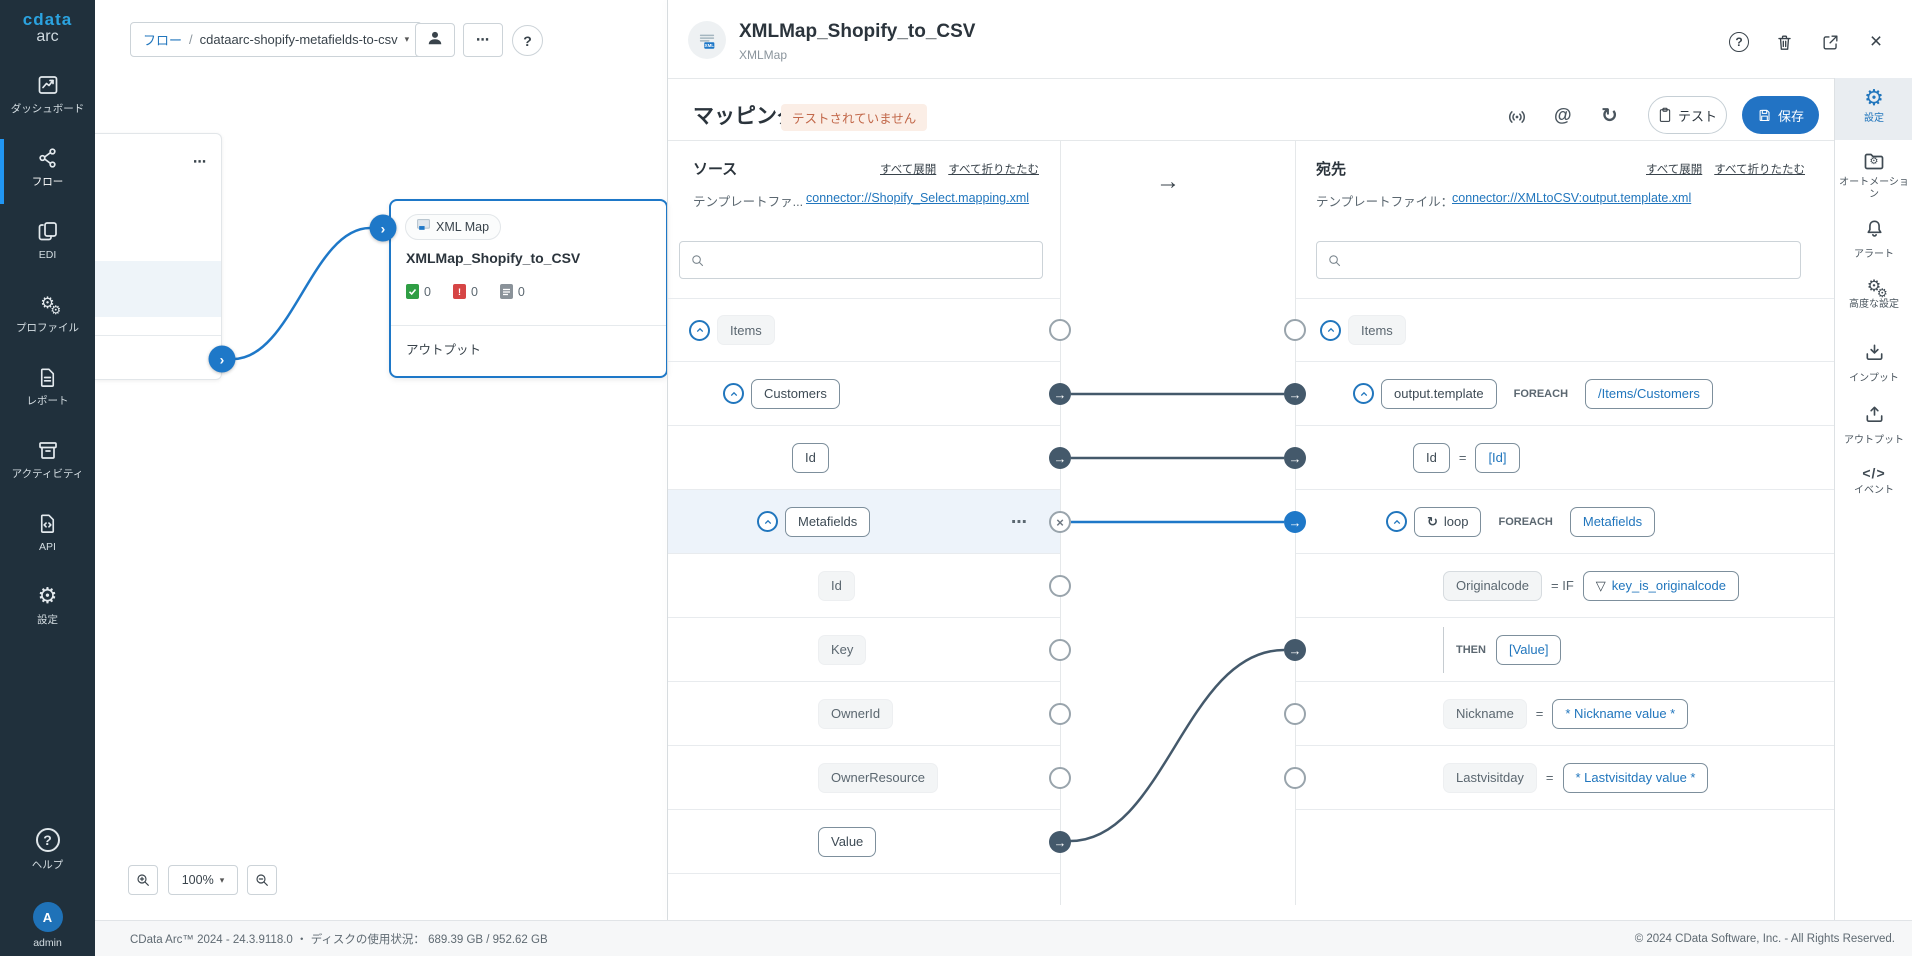 Image resolution: width=1912 pixels, height=956 pixels. Describe the element at coordinates (47, 171) in the screenshot. I see `sidebar-item-flows: フロー` at that location.